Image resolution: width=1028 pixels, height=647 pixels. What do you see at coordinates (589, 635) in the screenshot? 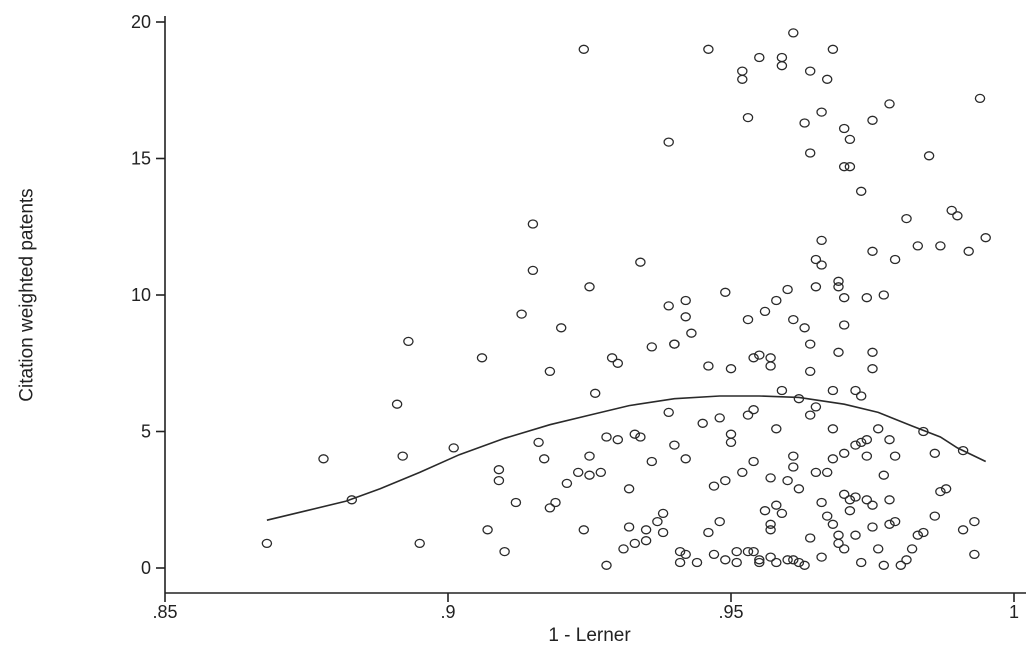
I see `x-axis-title: 1 - Lerner` at bounding box center [589, 635].